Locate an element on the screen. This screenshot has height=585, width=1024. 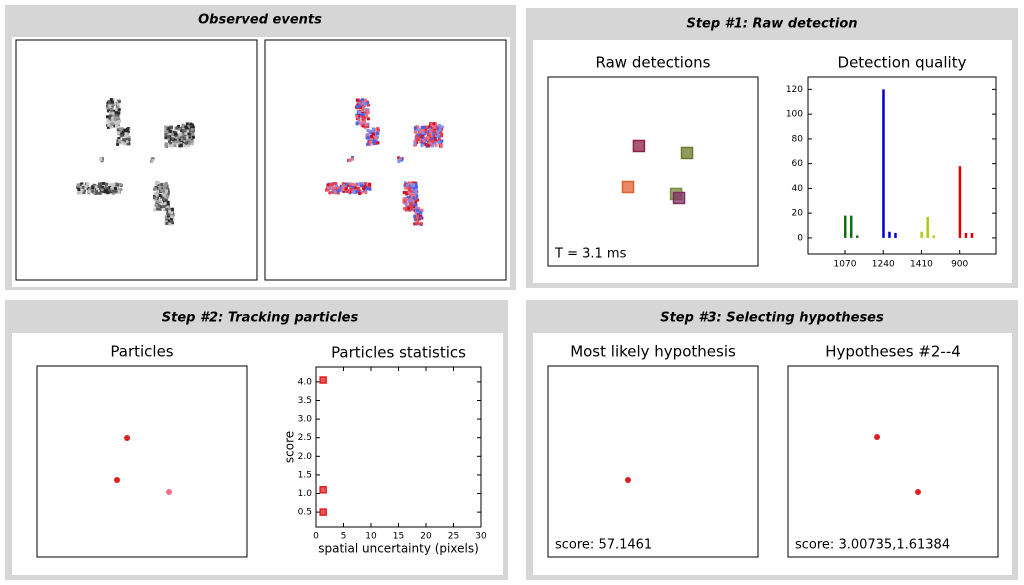
y-tick-label: 2.5 is located at coordinates (305, 438).